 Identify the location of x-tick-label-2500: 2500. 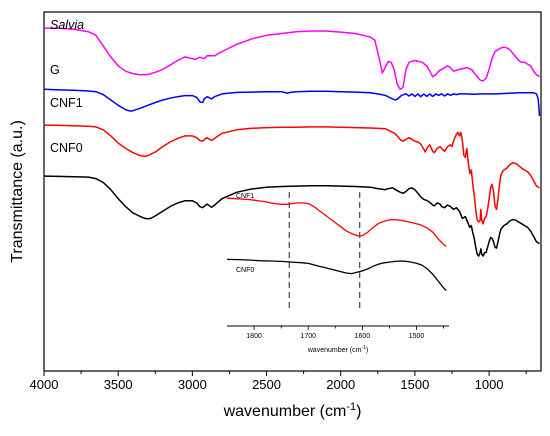
(266, 384).